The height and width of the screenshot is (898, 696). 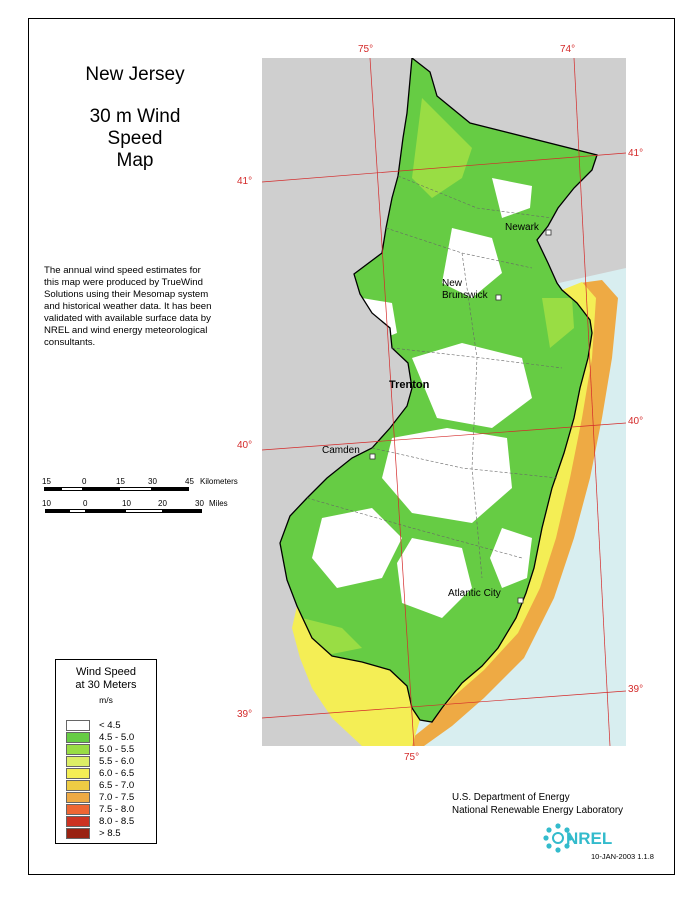 I want to click on legend-row: < 4.5, so click(x=93, y=725).